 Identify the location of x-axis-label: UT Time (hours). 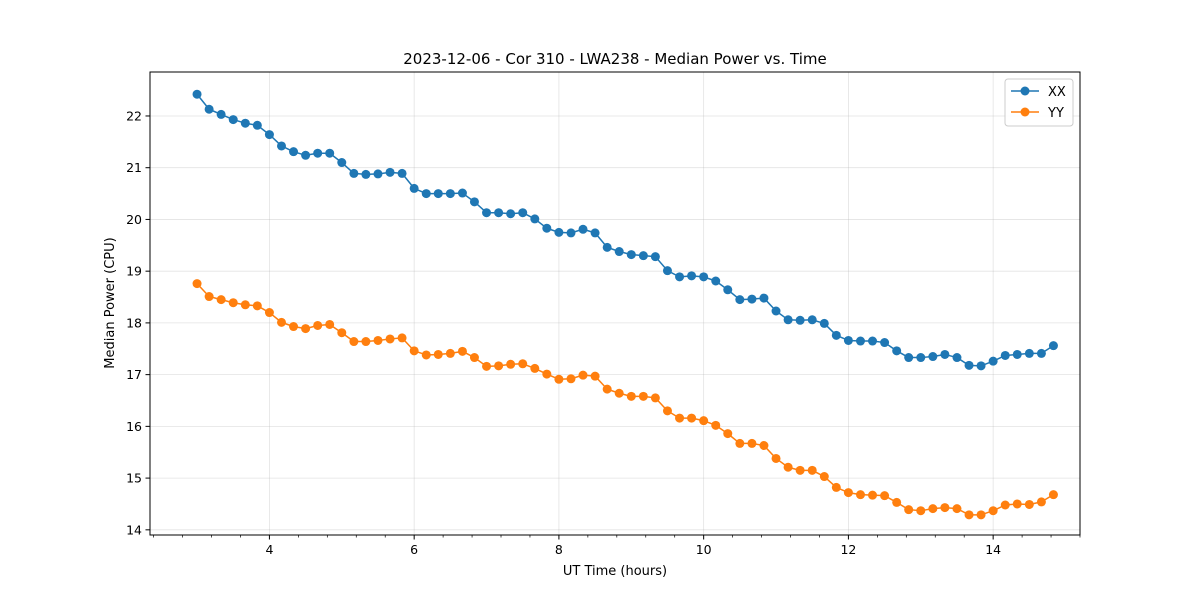
(615, 571).